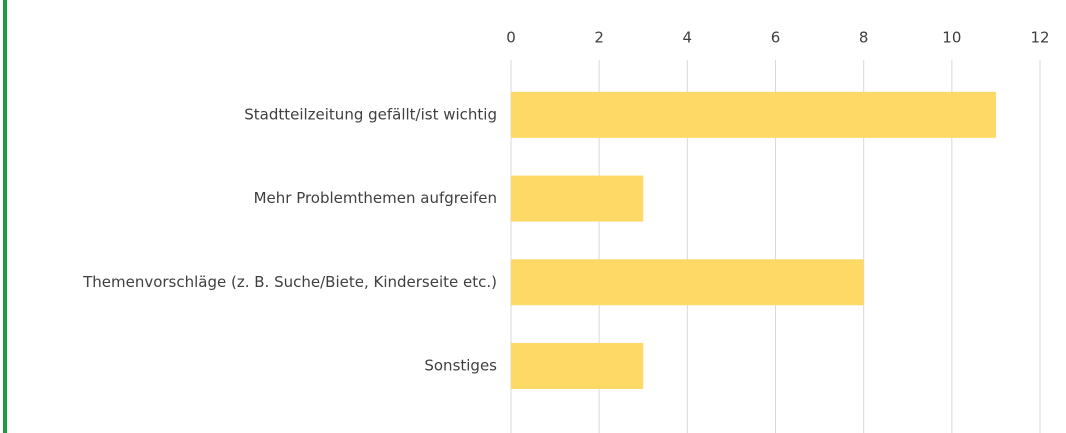  I want to click on x-tick-label: 6, so click(776, 38).